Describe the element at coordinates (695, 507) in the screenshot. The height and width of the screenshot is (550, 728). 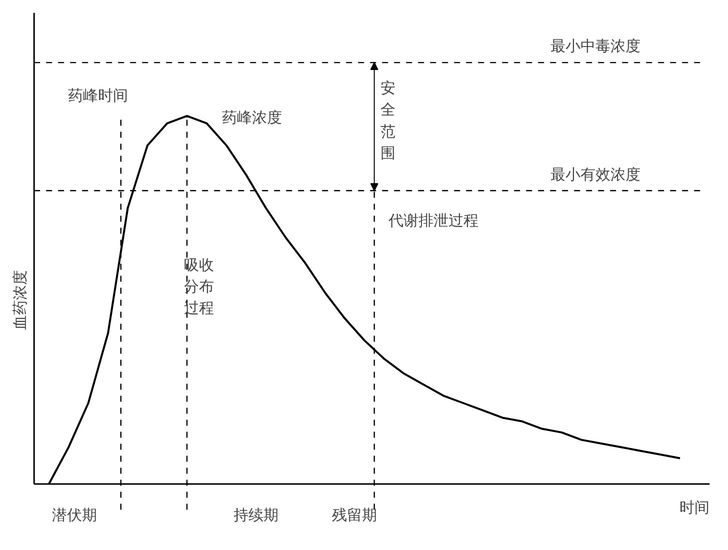
I see `x-axis-title: 时间` at that location.